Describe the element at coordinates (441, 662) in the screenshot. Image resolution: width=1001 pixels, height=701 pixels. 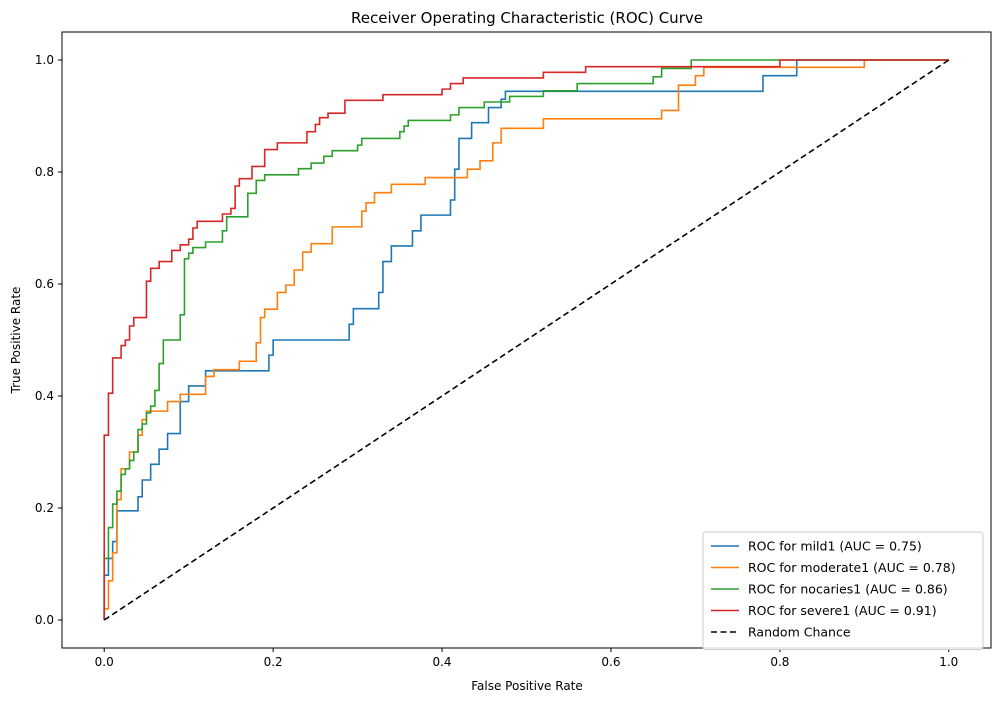
I see `x-tick-label: 0.4` at that location.